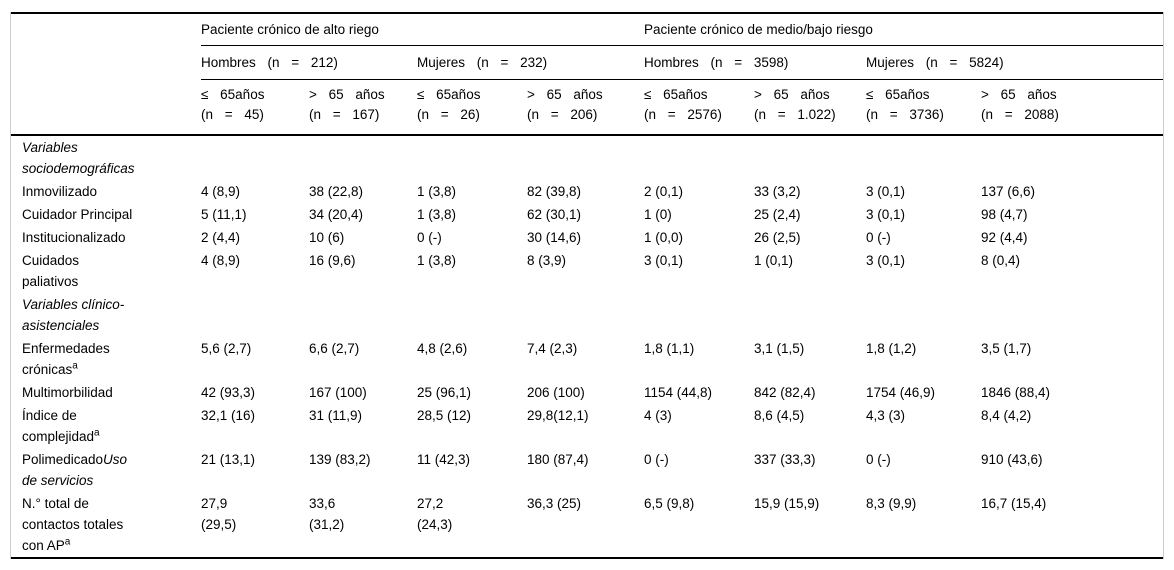 Image resolution: width=1174 pixels, height=570 pixels. What do you see at coordinates (1014, 503) in the screenshot?
I see `value-cell: 16,7 (15,4)` at bounding box center [1014, 503].